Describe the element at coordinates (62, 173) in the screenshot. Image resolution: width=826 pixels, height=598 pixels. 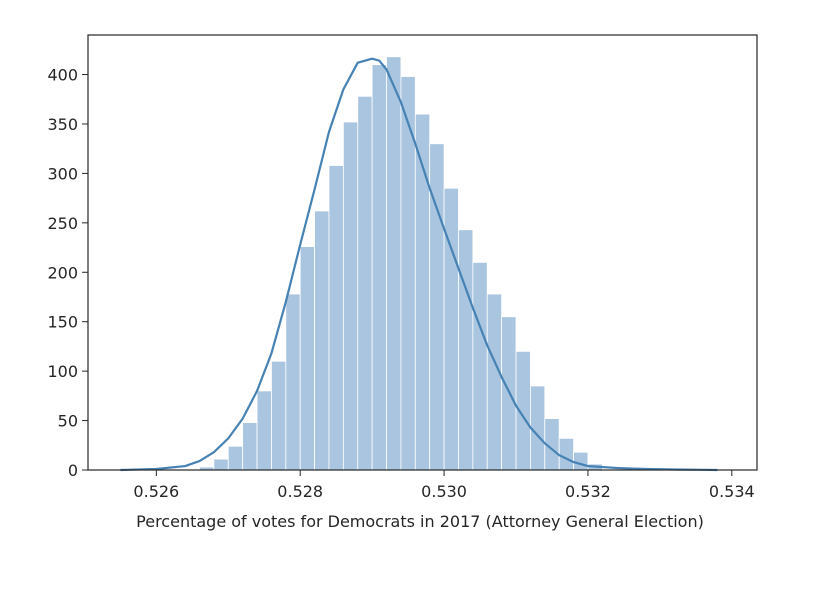
I see `y-tick-label: 300` at that location.